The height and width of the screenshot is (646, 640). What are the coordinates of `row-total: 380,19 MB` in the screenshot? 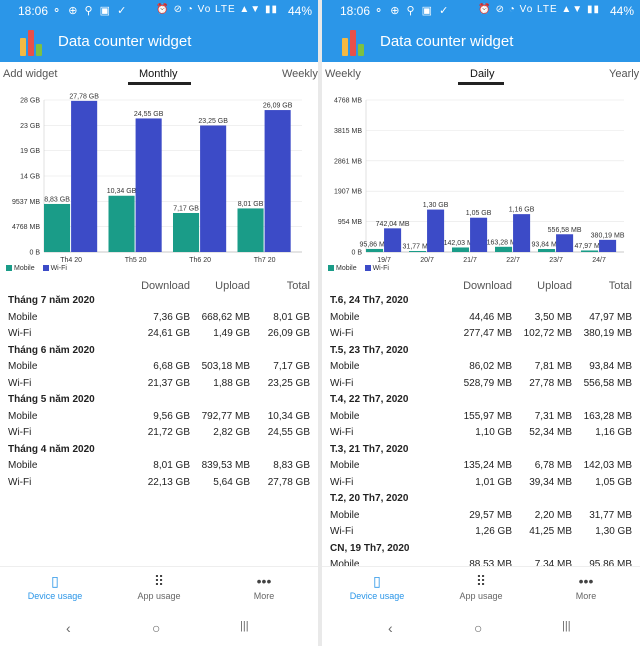 It's located at (607, 333).